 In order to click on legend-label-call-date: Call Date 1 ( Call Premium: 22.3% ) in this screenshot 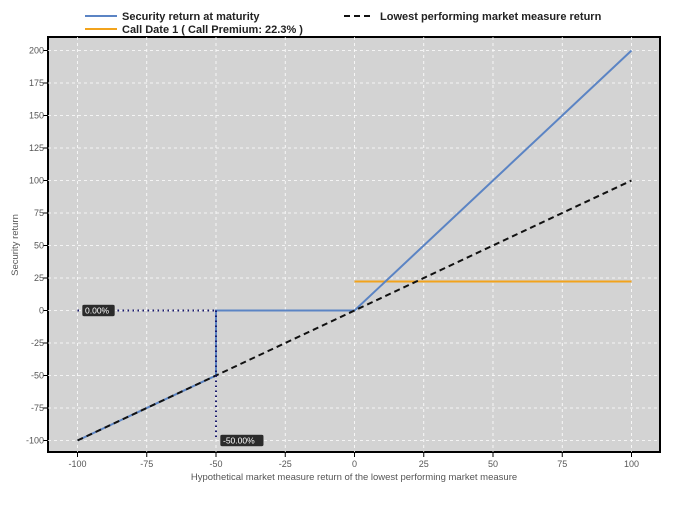, I will do `click(212, 30)`.